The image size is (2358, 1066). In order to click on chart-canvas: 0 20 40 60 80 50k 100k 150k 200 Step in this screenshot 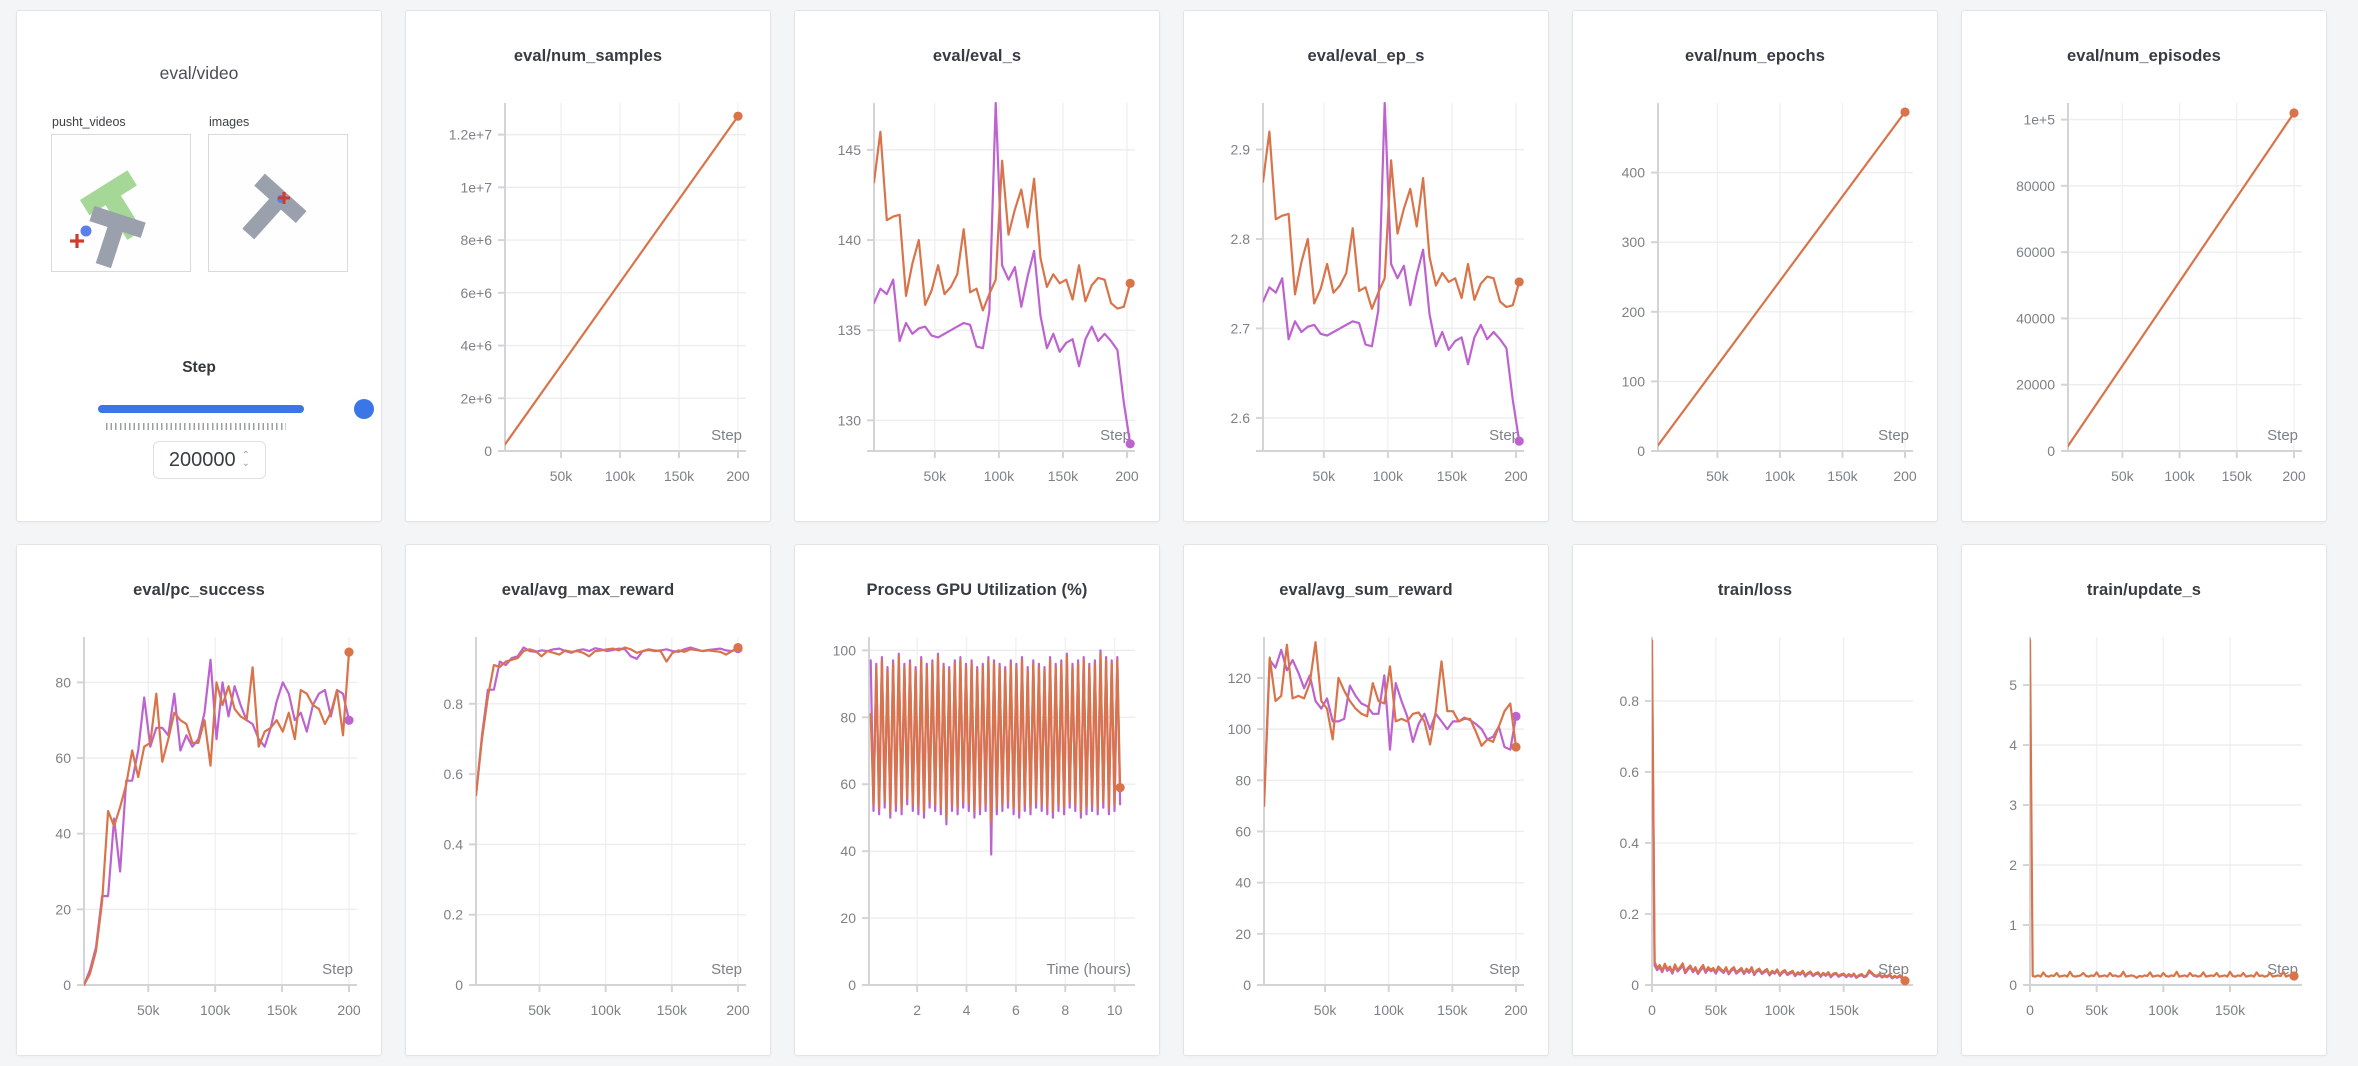, I will do `click(208, 827)`.